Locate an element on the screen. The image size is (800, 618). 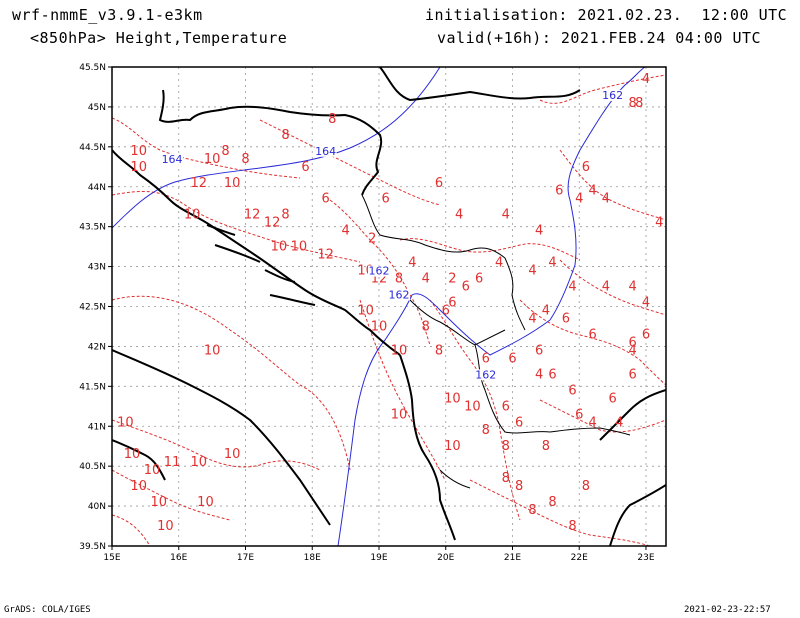
lon-tick-label: 16E is located at coordinates (178, 558).